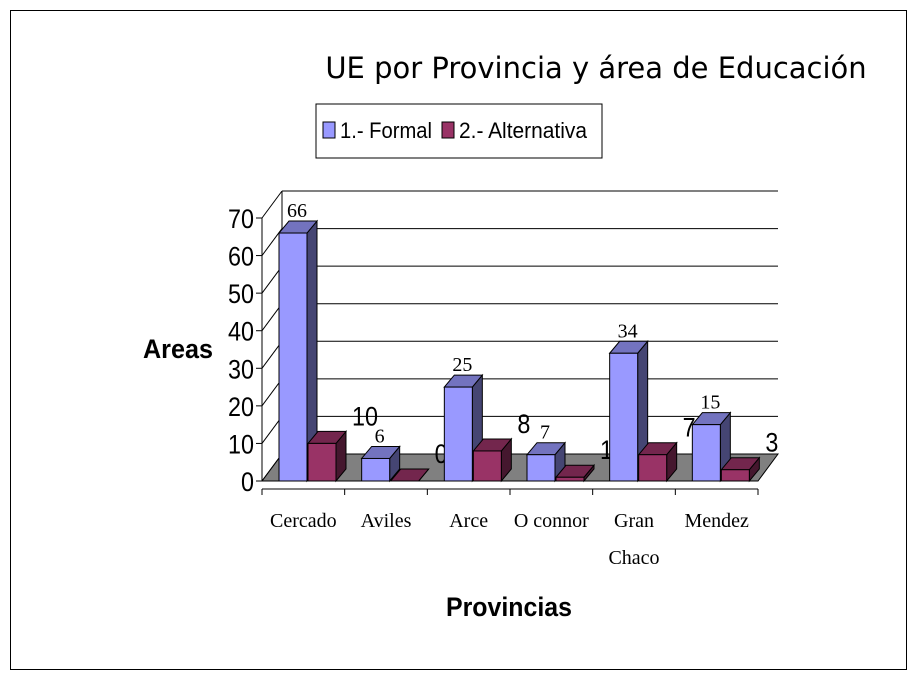 This screenshot has width=921, height=688. What do you see at coordinates (241, 294) in the screenshot?
I see `y-tick-label-50: 50` at bounding box center [241, 294].